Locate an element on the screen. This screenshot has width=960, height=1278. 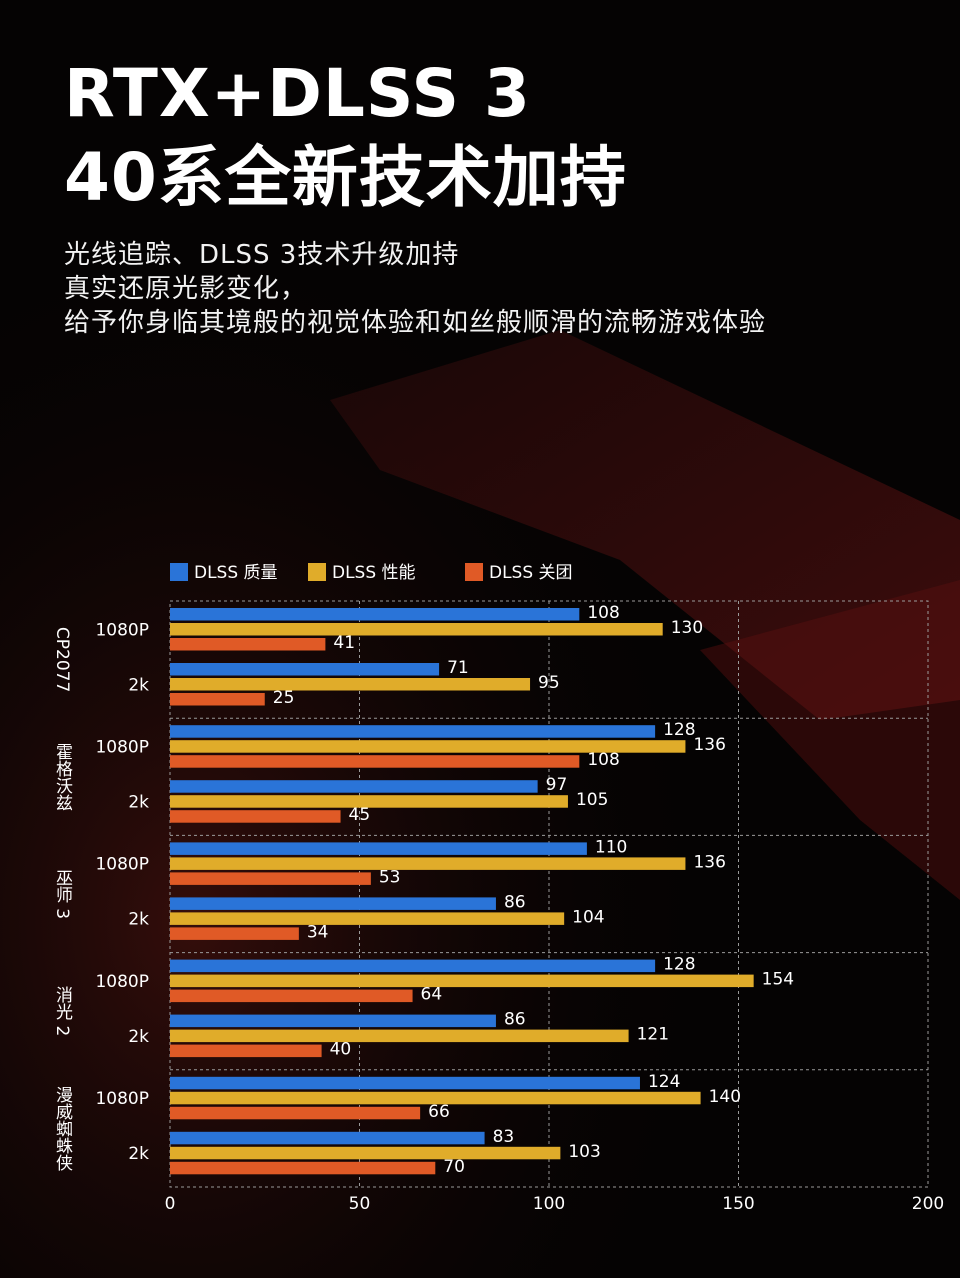
bar-value-label: 130 is located at coordinates (687, 628).